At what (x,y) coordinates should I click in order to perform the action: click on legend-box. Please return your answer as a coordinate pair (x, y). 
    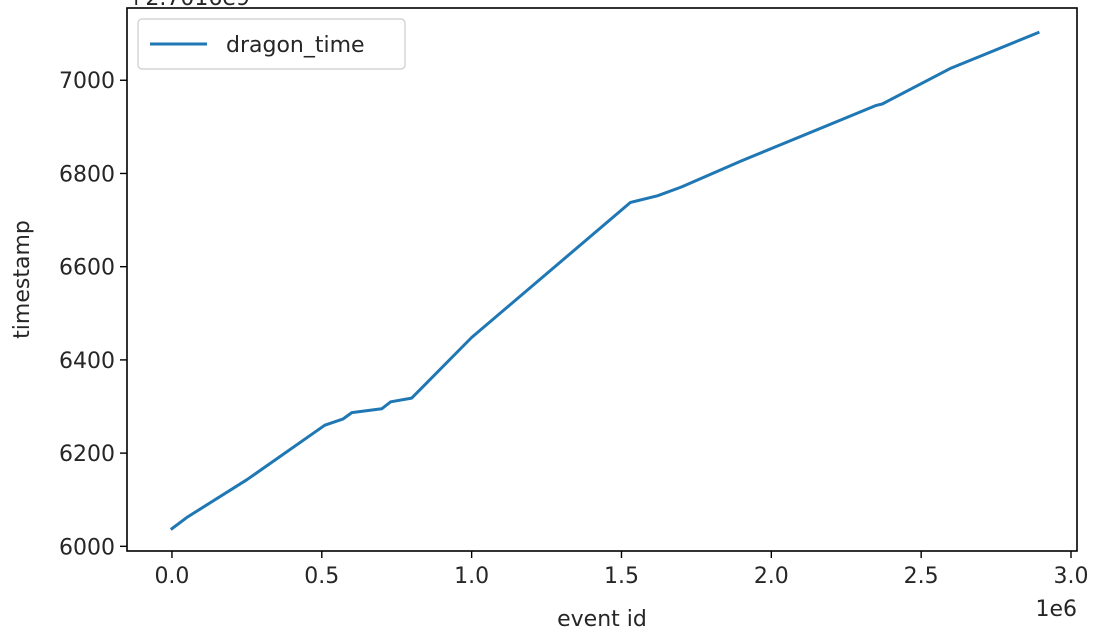
    Looking at the image, I should click on (271, 44).